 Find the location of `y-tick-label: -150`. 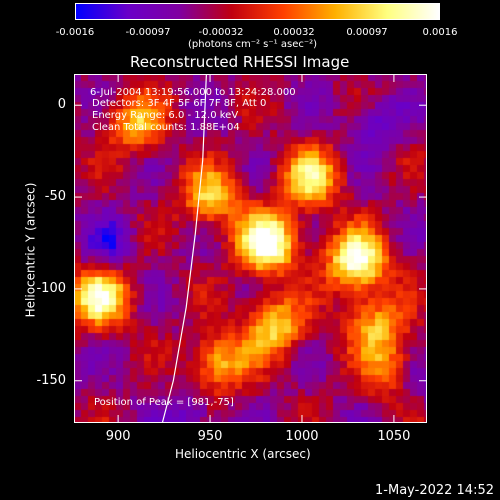

y-tick-label: -150 is located at coordinates (51, 380).